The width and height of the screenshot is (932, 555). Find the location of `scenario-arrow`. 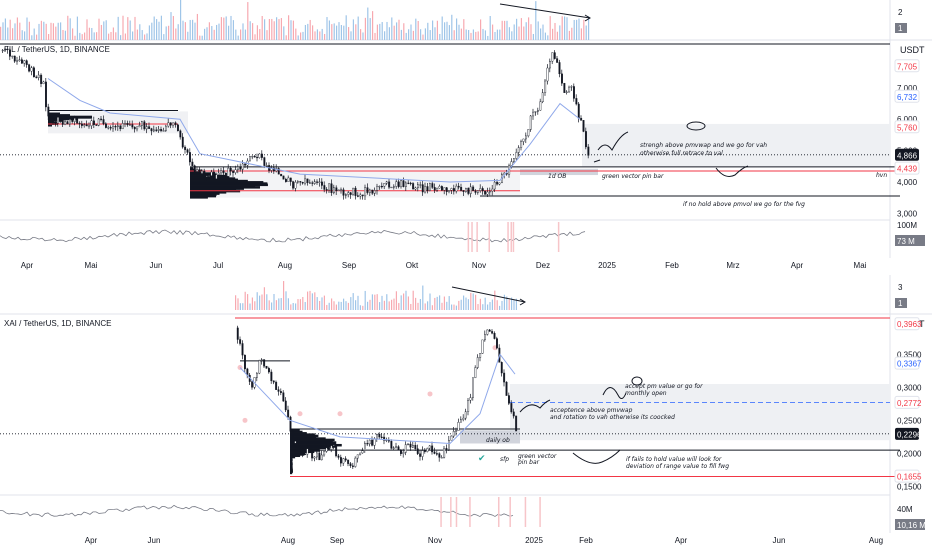

scenario-arrow is located at coordinates (614, 393).